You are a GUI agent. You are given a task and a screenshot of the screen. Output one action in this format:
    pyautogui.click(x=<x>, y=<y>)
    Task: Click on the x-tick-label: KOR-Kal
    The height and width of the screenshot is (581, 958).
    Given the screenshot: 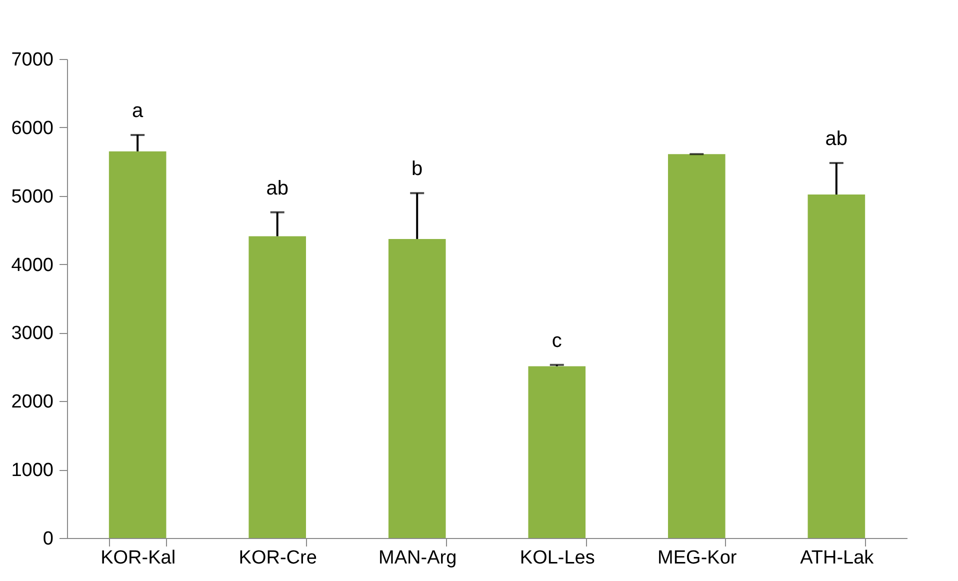 What is the action you would take?
    pyautogui.click(x=138, y=558)
    